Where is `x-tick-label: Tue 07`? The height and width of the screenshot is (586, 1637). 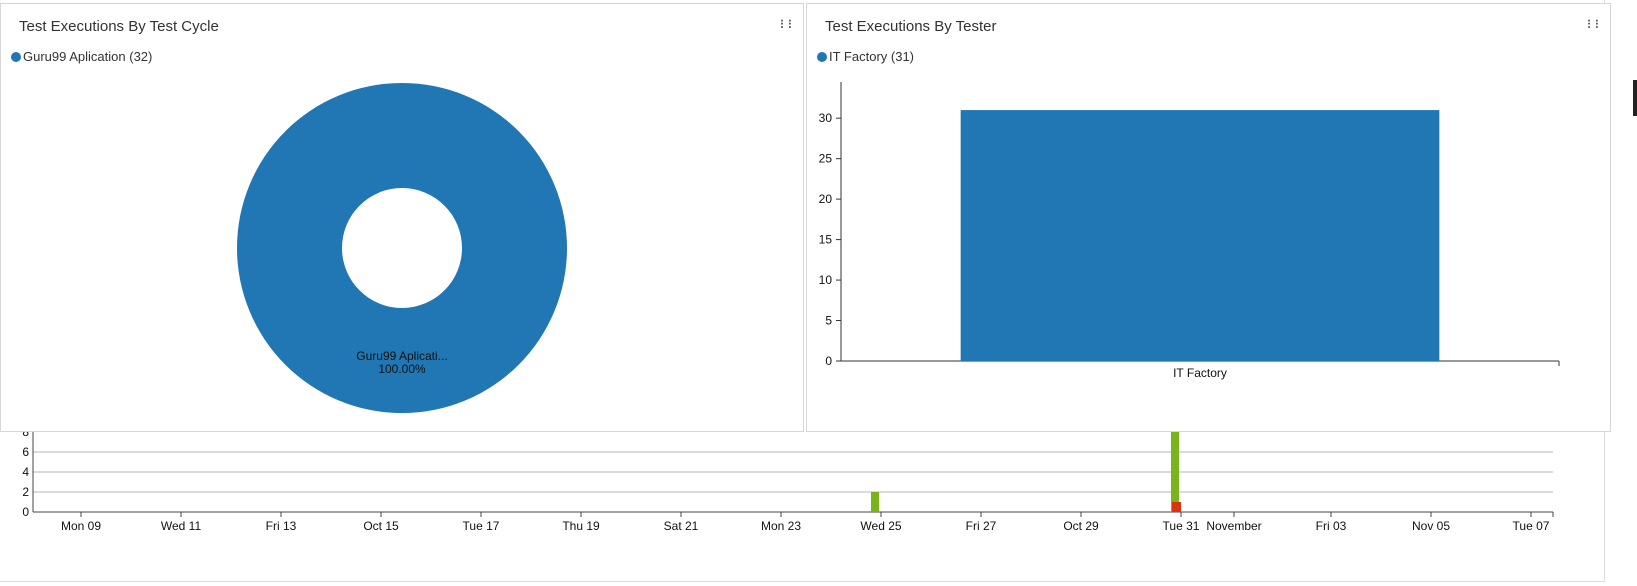
x-tick-label: Tue 07 is located at coordinates (1531, 526).